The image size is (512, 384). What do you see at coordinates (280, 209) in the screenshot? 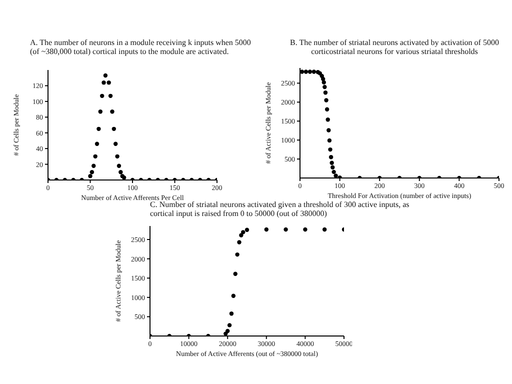
I see `chart-title: C. Number of striatal neurons activated given a threshold of 300 active inputs, as cortical input is raised from 0 to 50000 (out of 380000)` at bounding box center [280, 209].